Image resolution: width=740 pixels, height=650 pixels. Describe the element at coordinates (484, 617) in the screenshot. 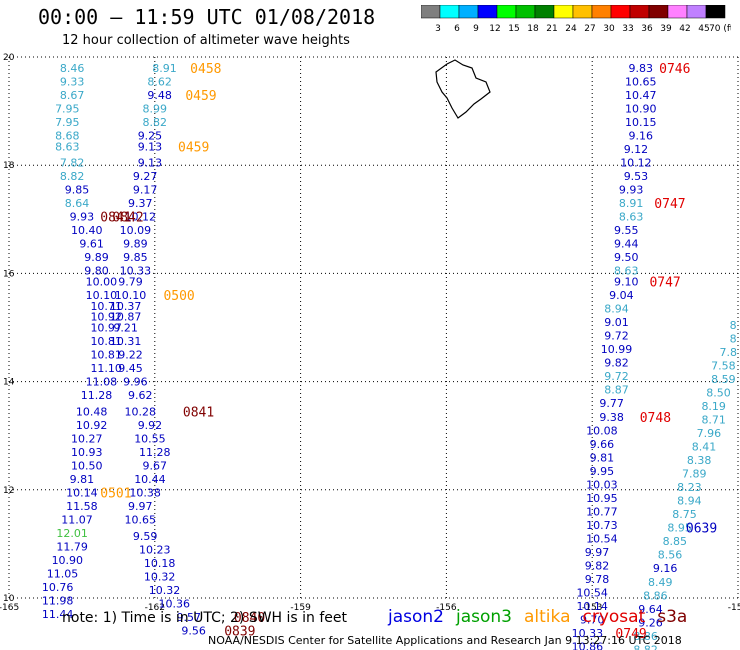

I see `legend-entry-jason3: jason3` at that location.